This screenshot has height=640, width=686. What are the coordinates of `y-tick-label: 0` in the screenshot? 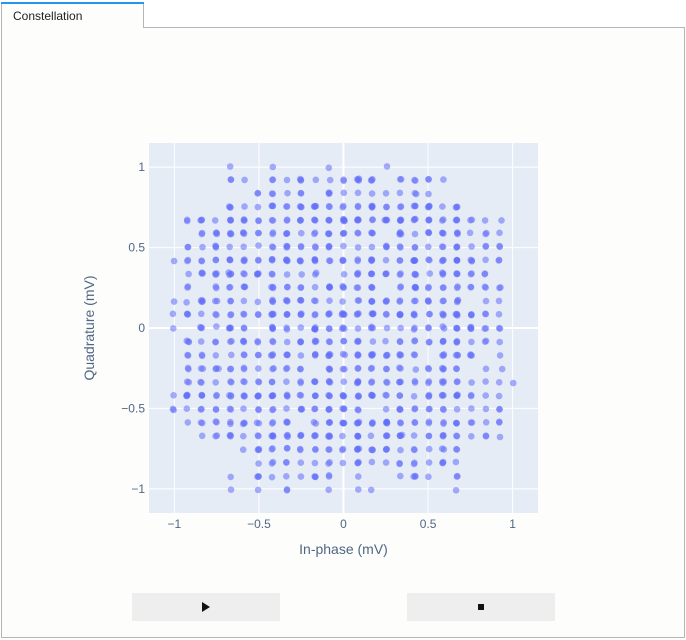 It's located at (141, 328).